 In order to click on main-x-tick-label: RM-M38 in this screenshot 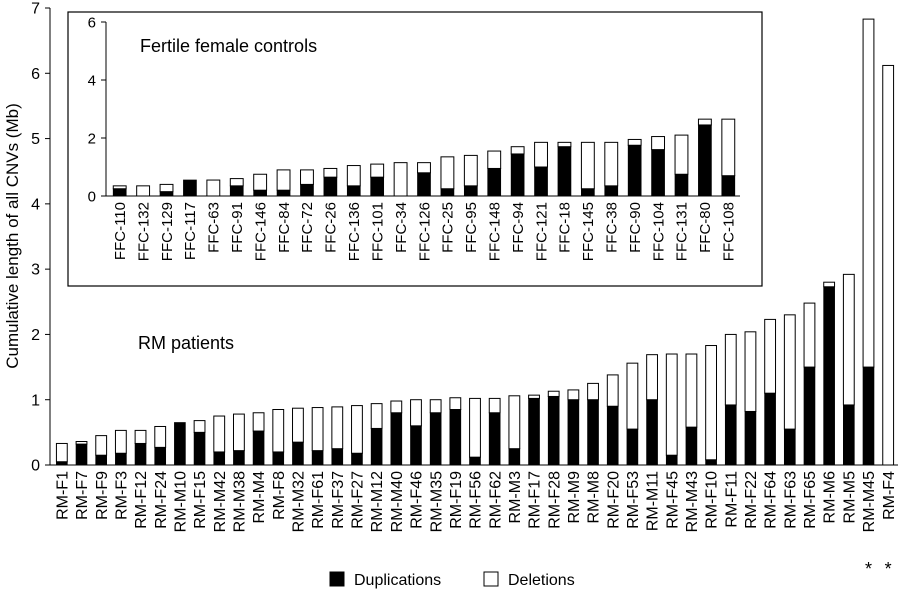, I will do `click(240, 501)`.